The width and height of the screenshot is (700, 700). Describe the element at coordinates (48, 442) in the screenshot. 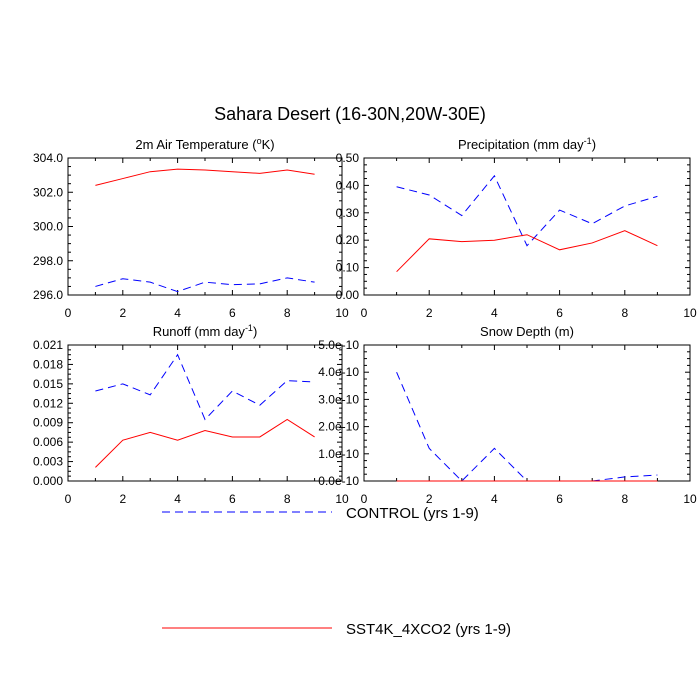

I see `y-tick-label: 0.006` at that location.